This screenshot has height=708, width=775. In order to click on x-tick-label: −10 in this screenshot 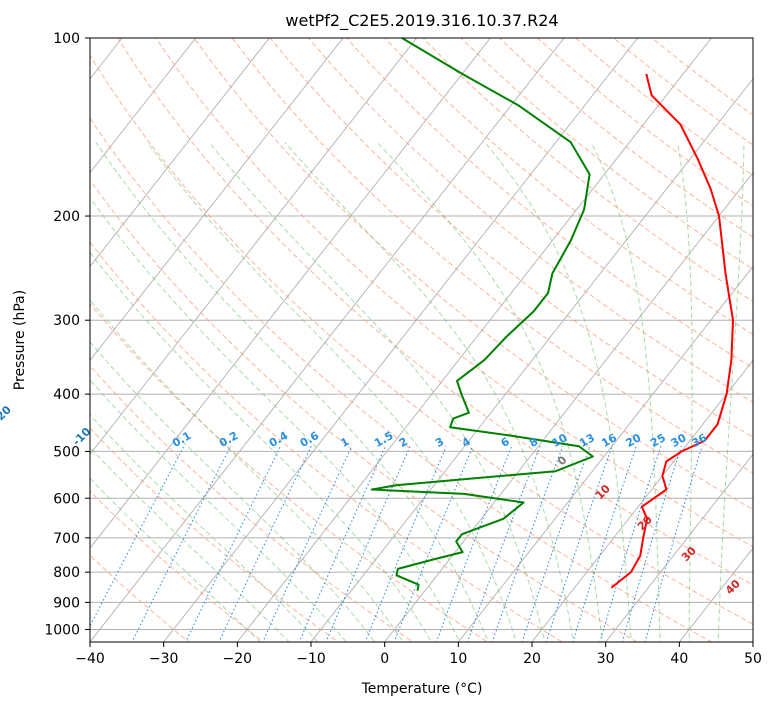, I will do `click(311, 659)`.